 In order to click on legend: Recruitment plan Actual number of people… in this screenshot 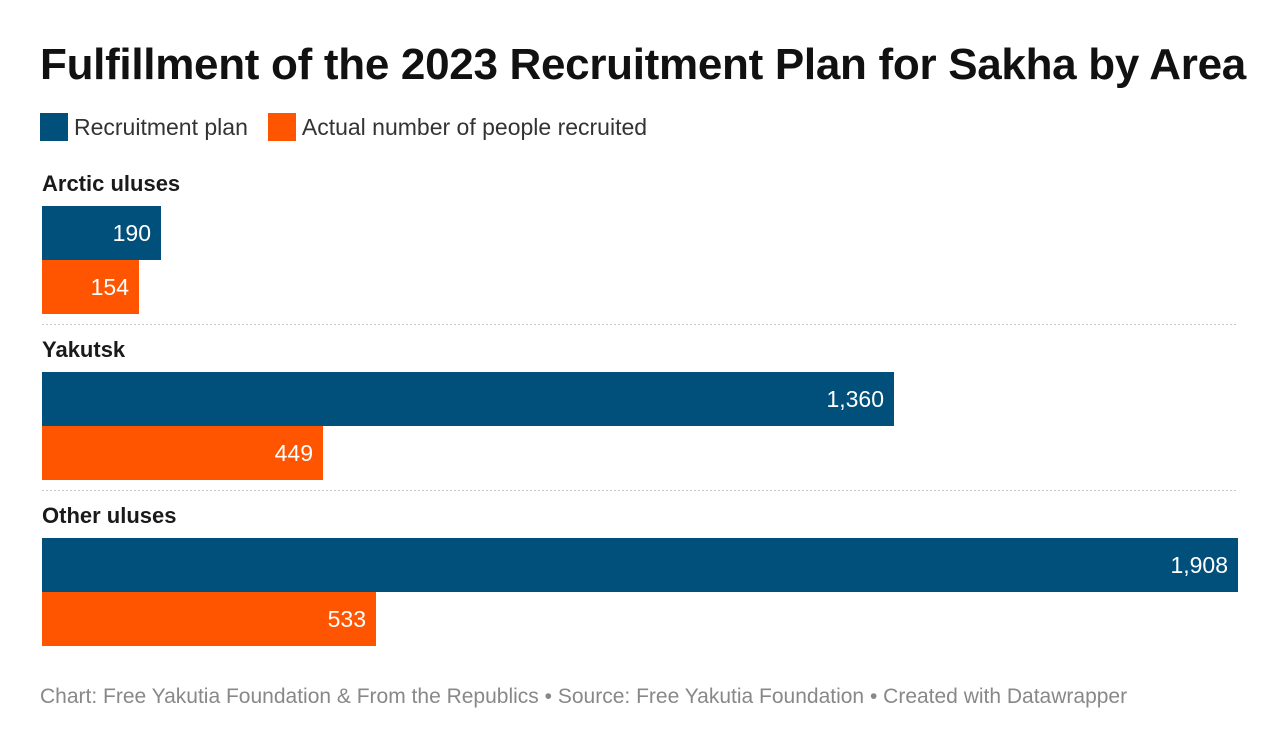, I will do `click(353, 127)`.